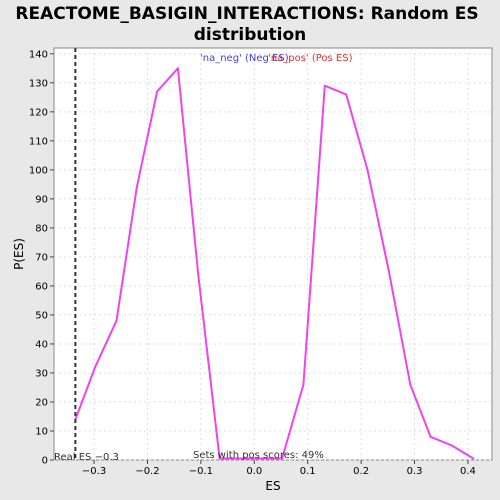 Image resolution: width=500 pixels, height=500 pixels. What do you see at coordinates (86, 457) in the screenshot?
I see `real-es-annotation: Real ES −0.3` at bounding box center [86, 457].